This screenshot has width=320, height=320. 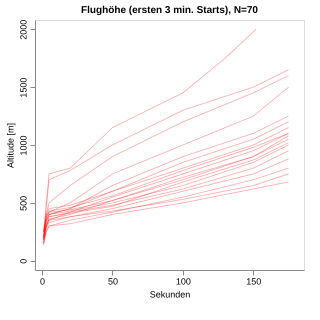 I want to click on x-tick-label: 100, so click(x=183, y=281).